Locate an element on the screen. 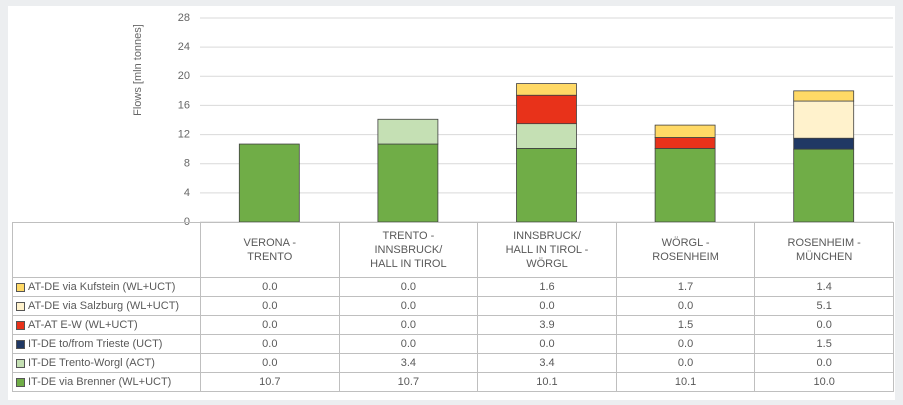 The image size is (903, 405). legend-label: IT-DE to/from Trieste (UCT) is located at coordinates (95, 344).